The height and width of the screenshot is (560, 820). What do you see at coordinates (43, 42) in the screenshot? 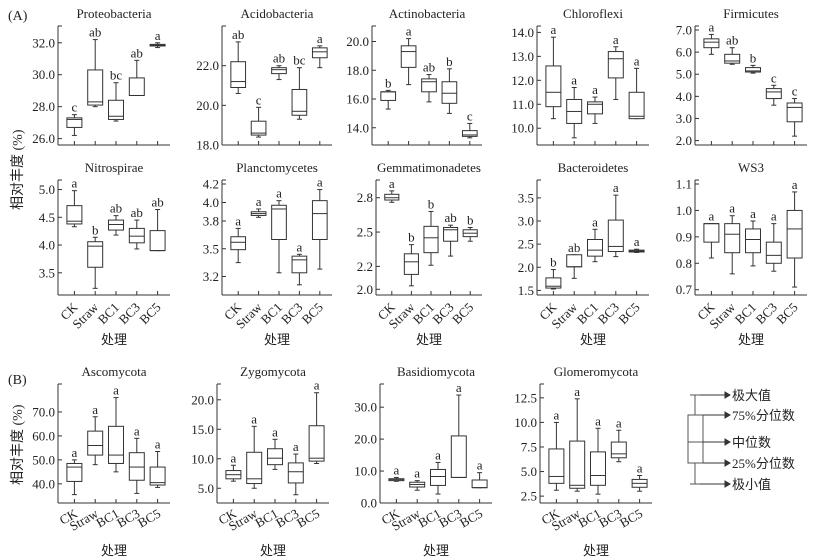
I see `y-tick-label: 32.0` at bounding box center [43, 42].